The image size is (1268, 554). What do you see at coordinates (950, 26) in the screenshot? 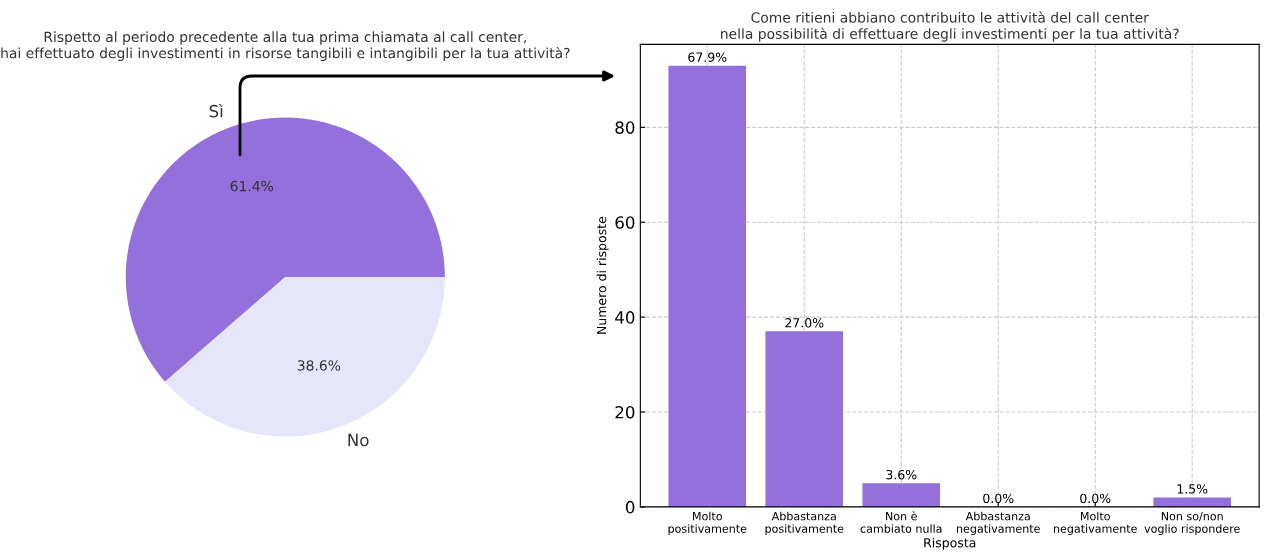
I see `chart-title: Come ritieni abbiano contribuito le attività del call center nella possibilità di effettuare degli investimenti per la tua attività?` at bounding box center [950, 26].